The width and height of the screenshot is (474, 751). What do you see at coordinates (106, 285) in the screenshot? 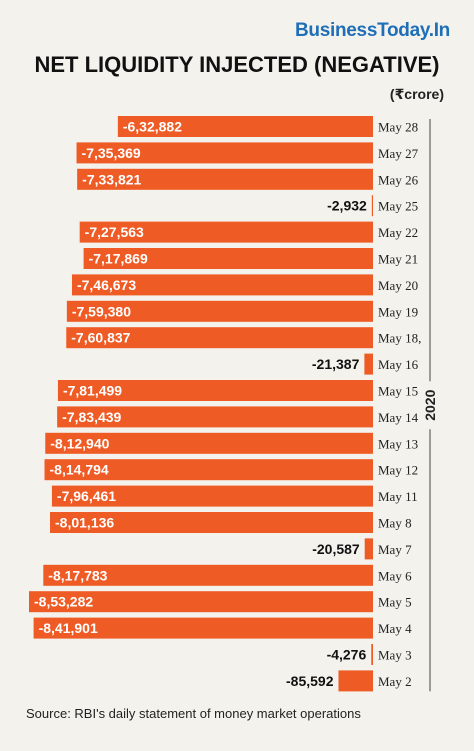
I see `bar-value-label: -7,46,673` at bounding box center [106, 285].